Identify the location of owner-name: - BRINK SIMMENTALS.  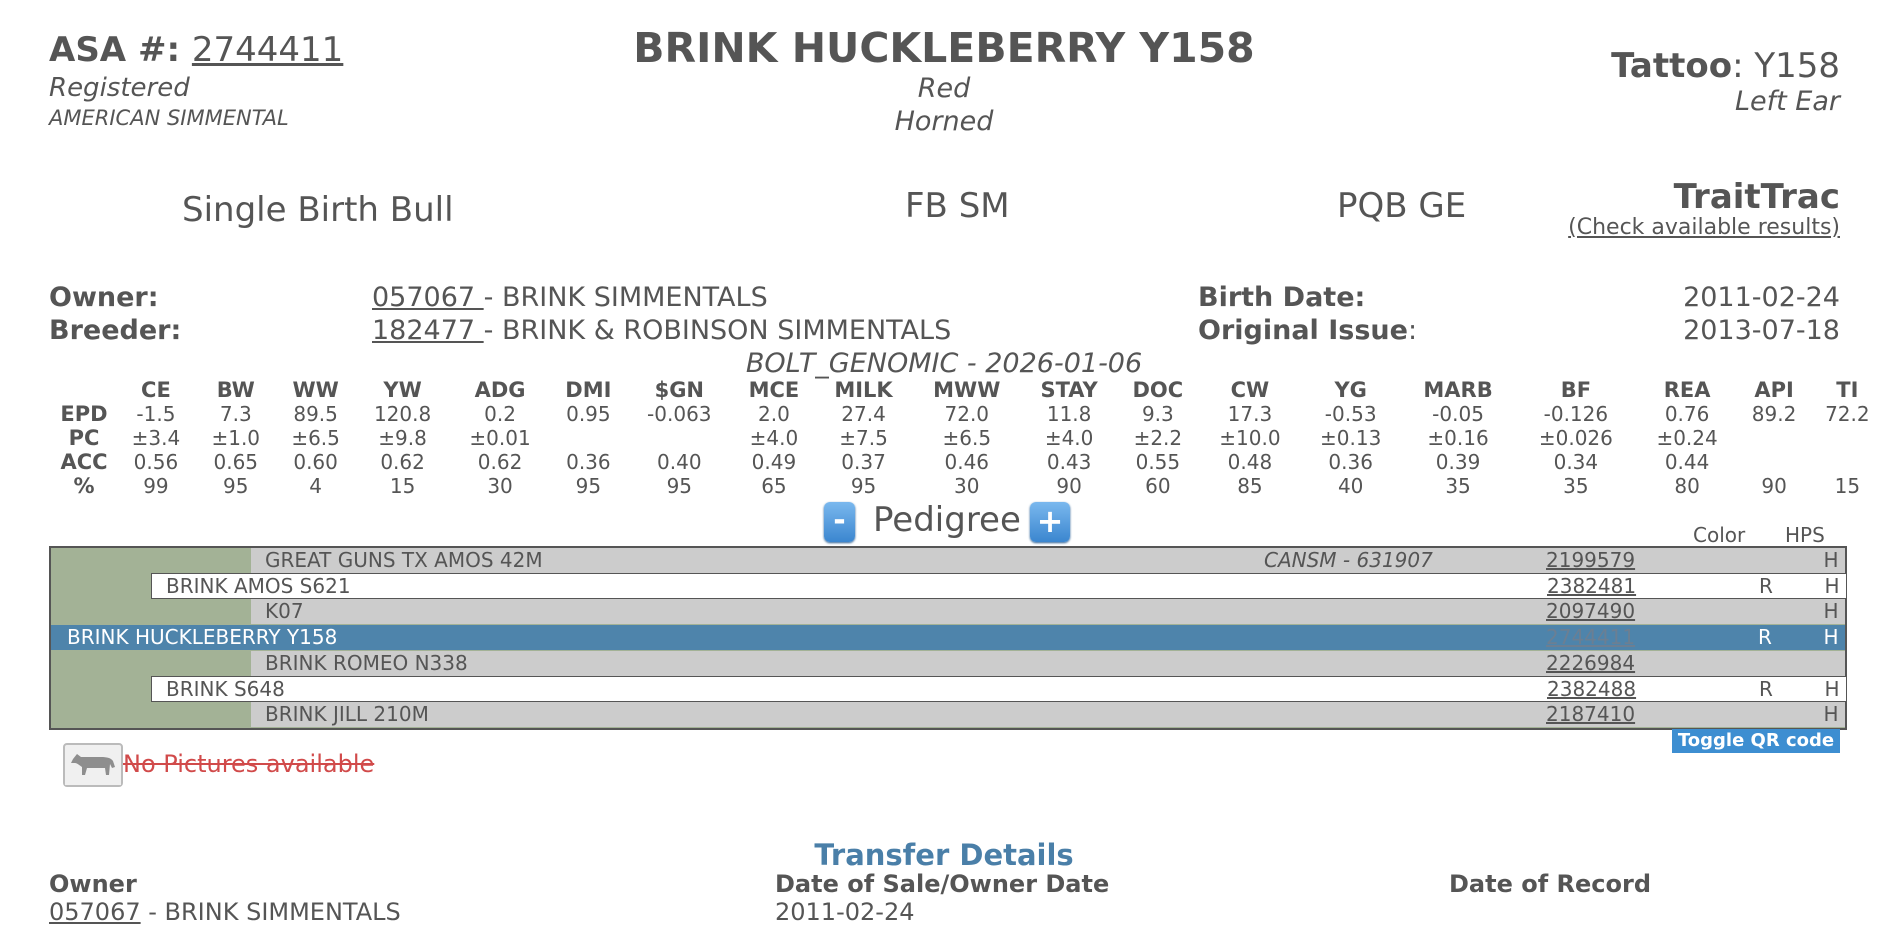
(625, 297).